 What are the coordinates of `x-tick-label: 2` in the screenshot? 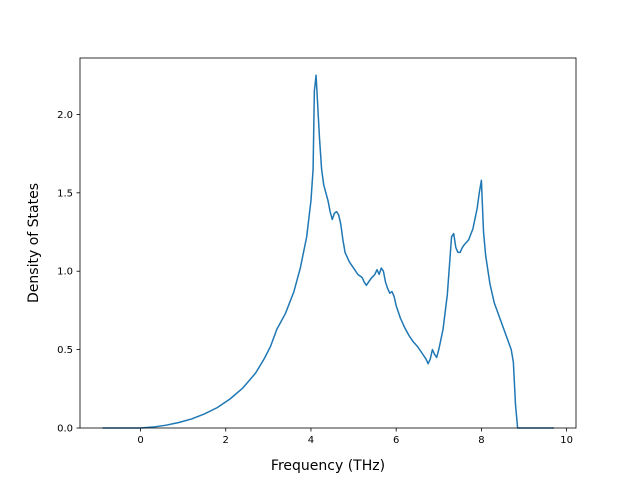 It's located at (226, 440).